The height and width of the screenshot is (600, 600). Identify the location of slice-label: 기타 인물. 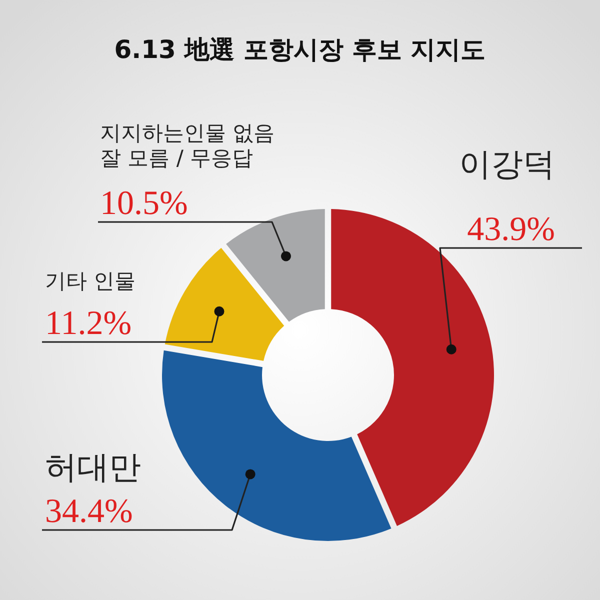
(90, 281).